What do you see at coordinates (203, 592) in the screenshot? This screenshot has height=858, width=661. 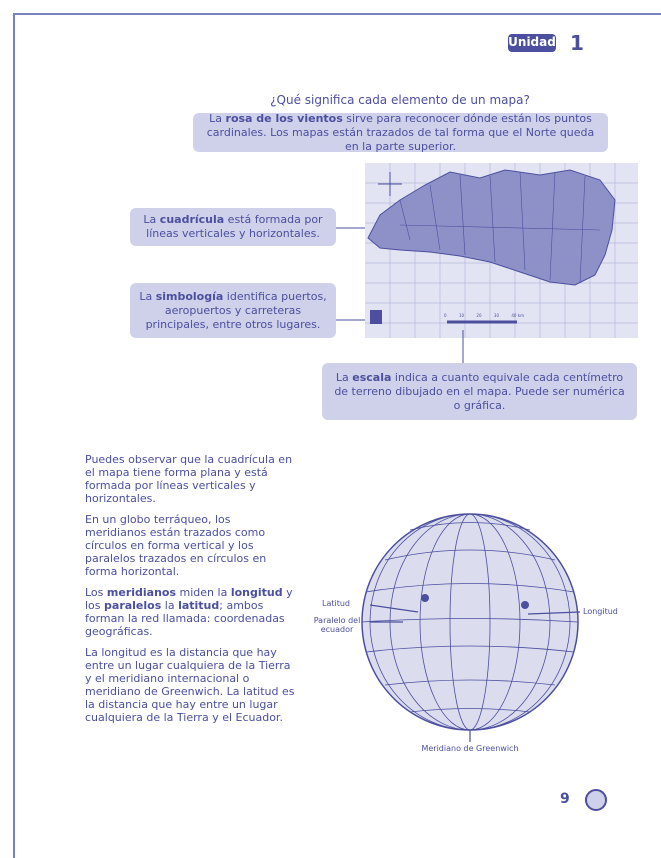 I see `text: miden la` at bounding box center [203, 592].